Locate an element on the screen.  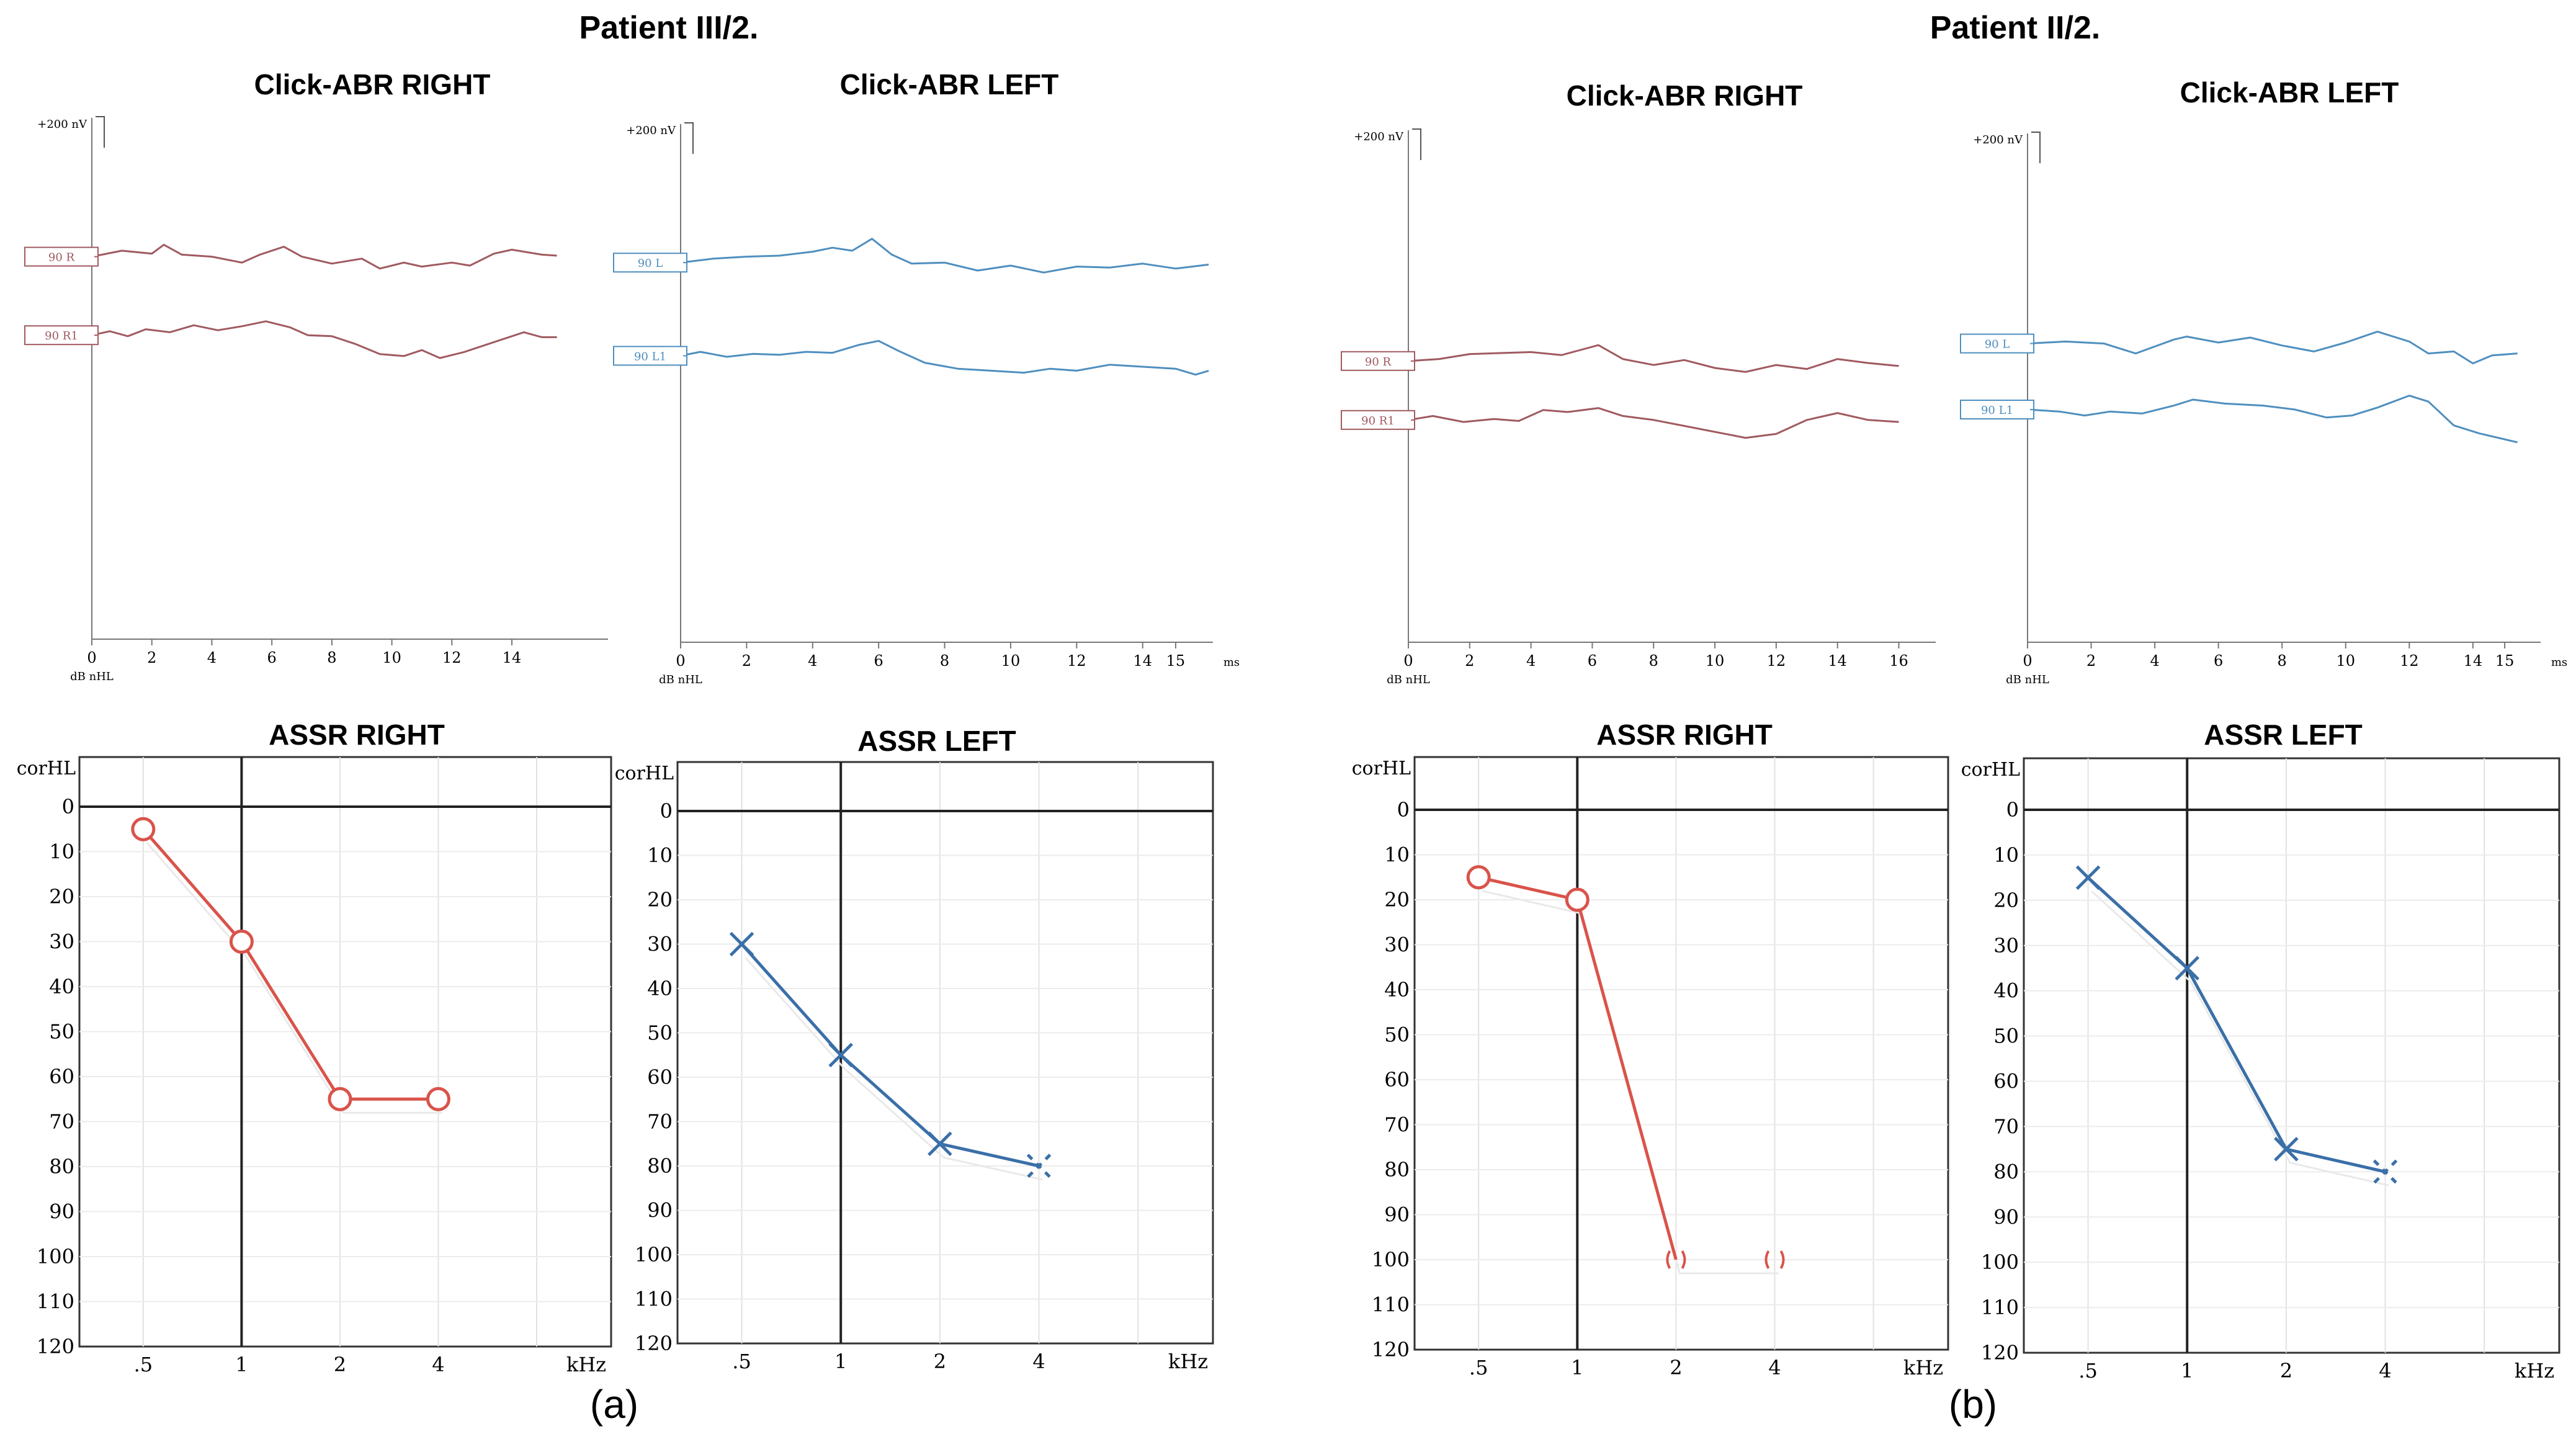
assr-y-tick-label: 110 is located at coordinates (654, 1299).